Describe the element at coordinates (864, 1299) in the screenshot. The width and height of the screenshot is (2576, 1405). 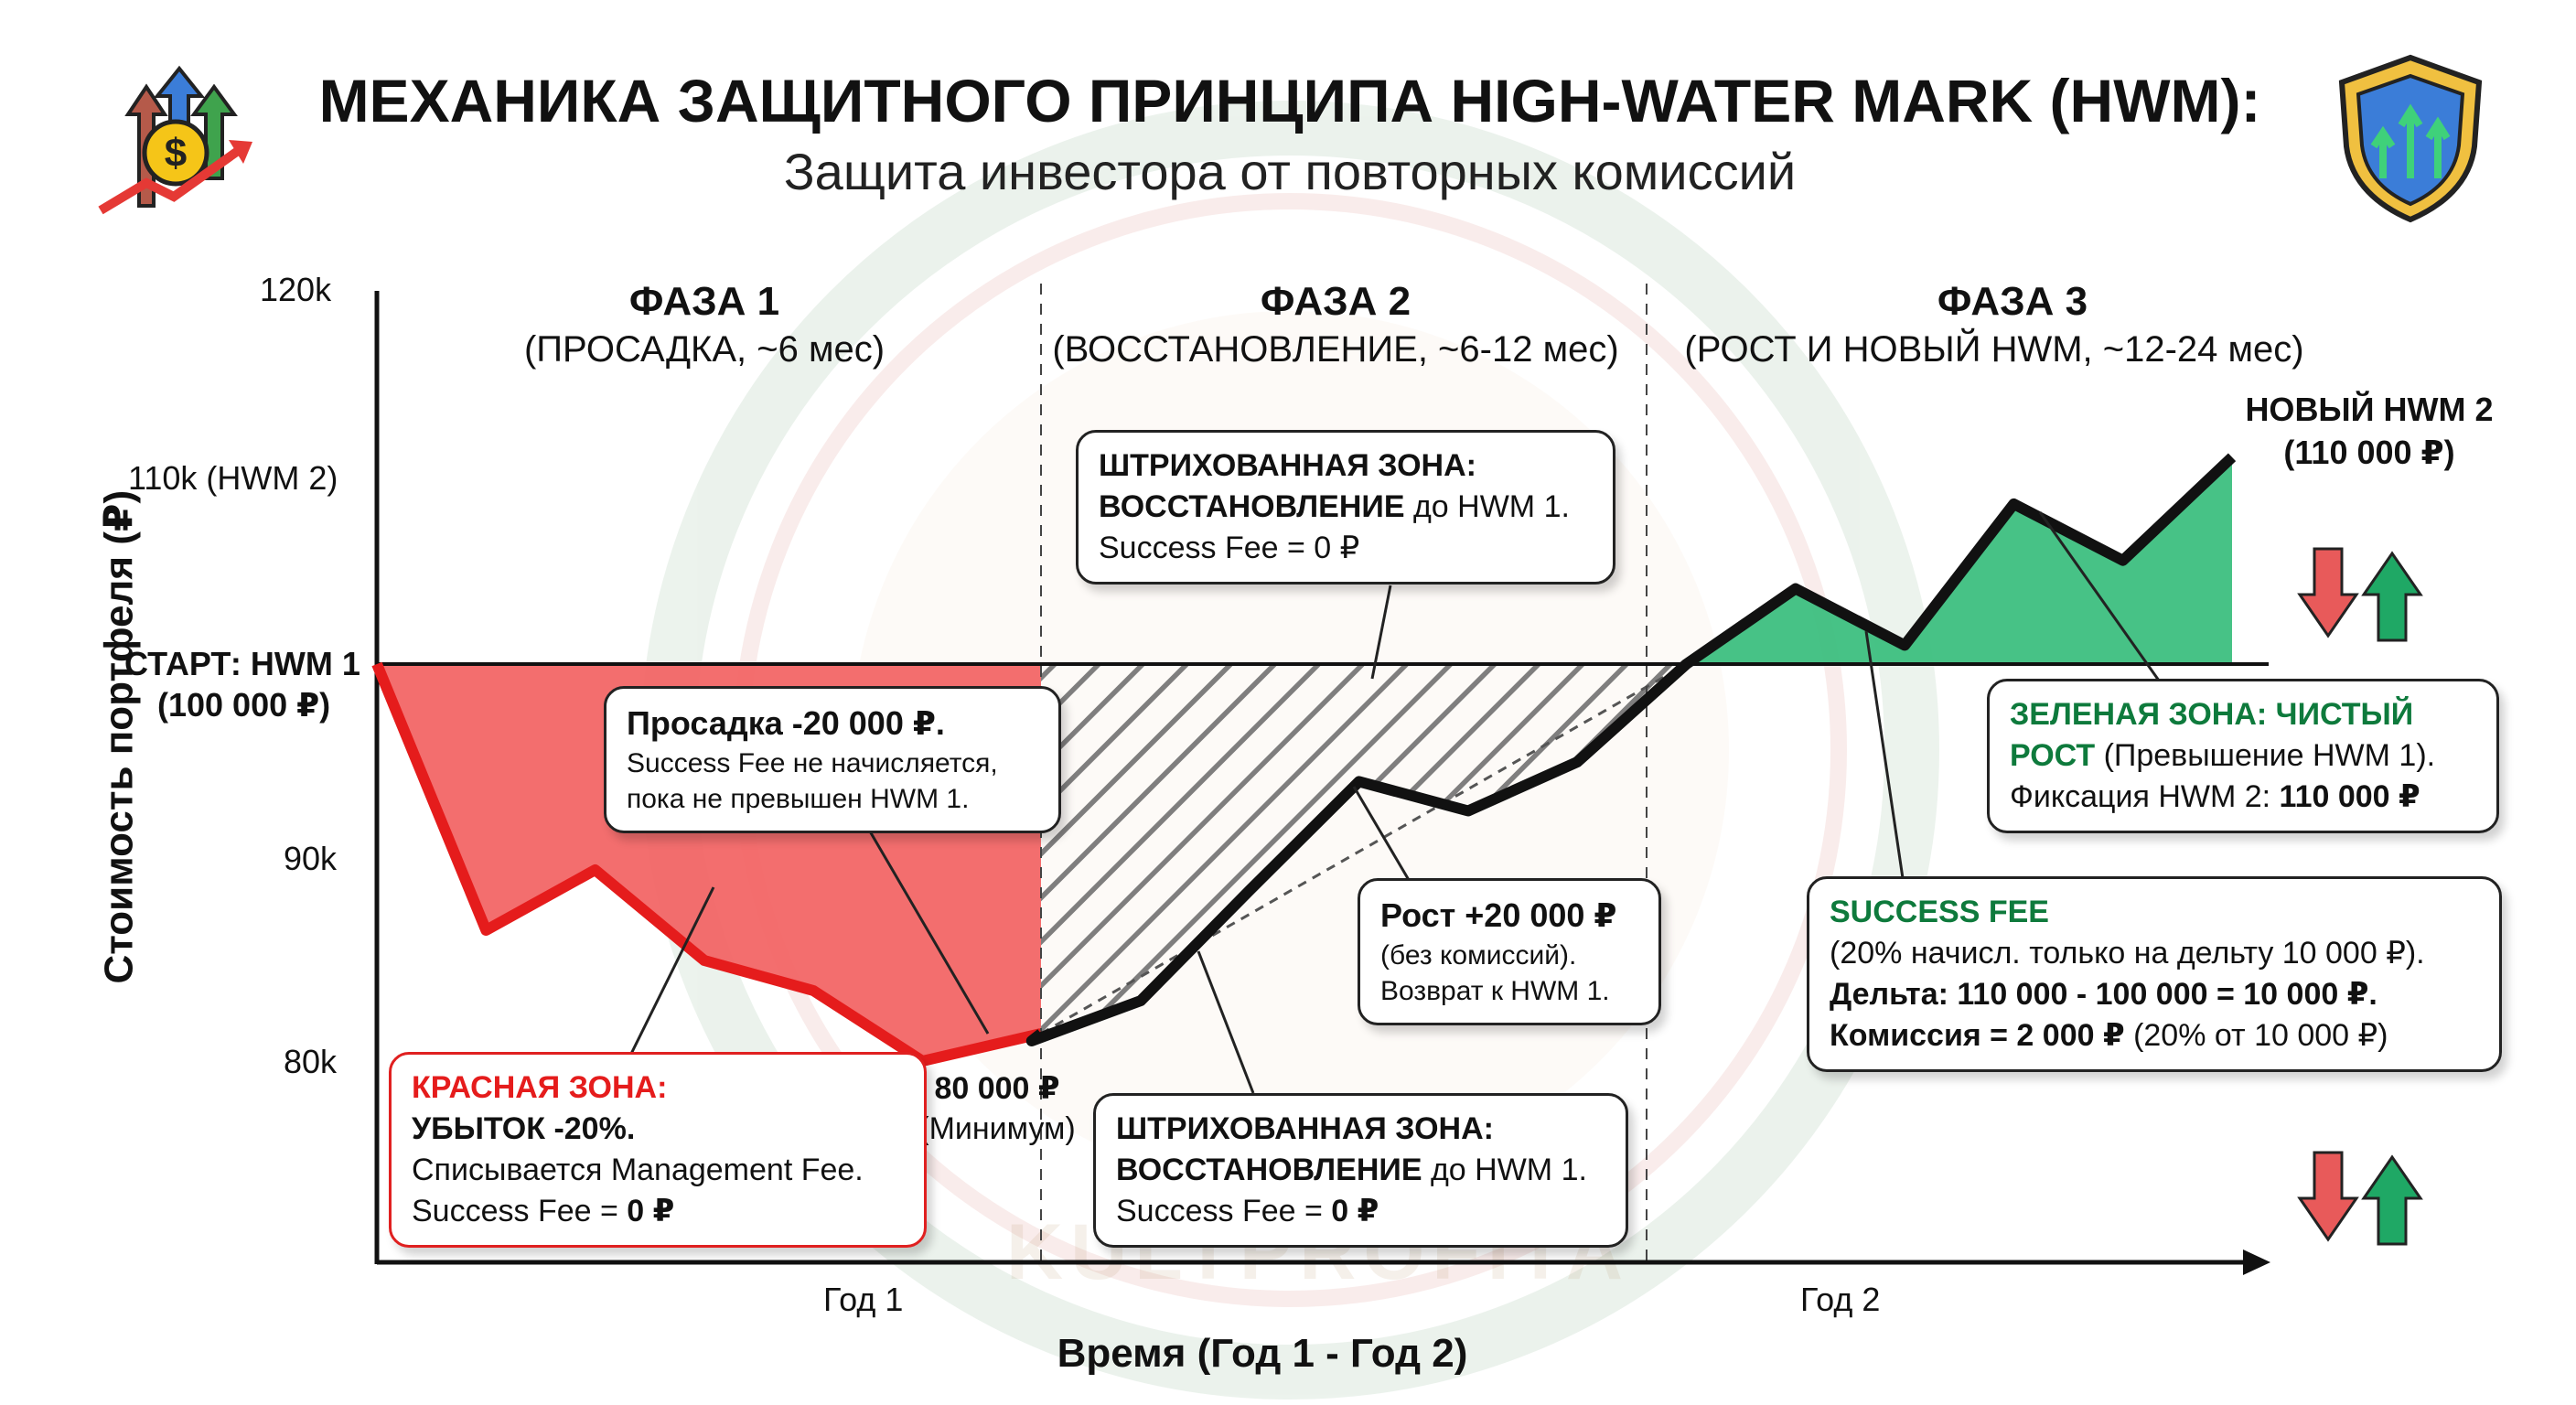
I see `x-tick-year-1: Год 1` at that location.